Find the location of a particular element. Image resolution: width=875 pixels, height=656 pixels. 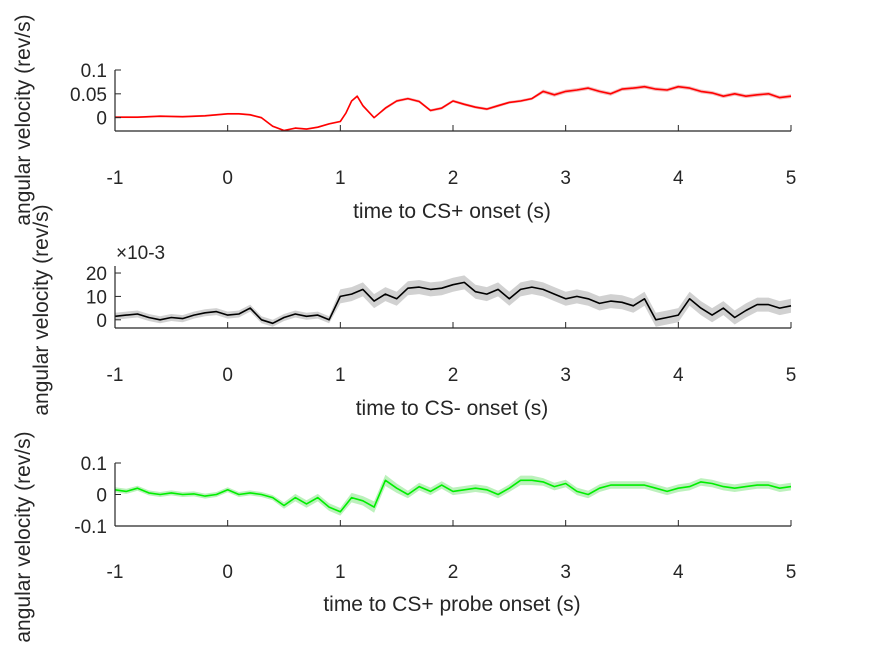

y-tick-label: 10 is located at coordinates (96, 297).